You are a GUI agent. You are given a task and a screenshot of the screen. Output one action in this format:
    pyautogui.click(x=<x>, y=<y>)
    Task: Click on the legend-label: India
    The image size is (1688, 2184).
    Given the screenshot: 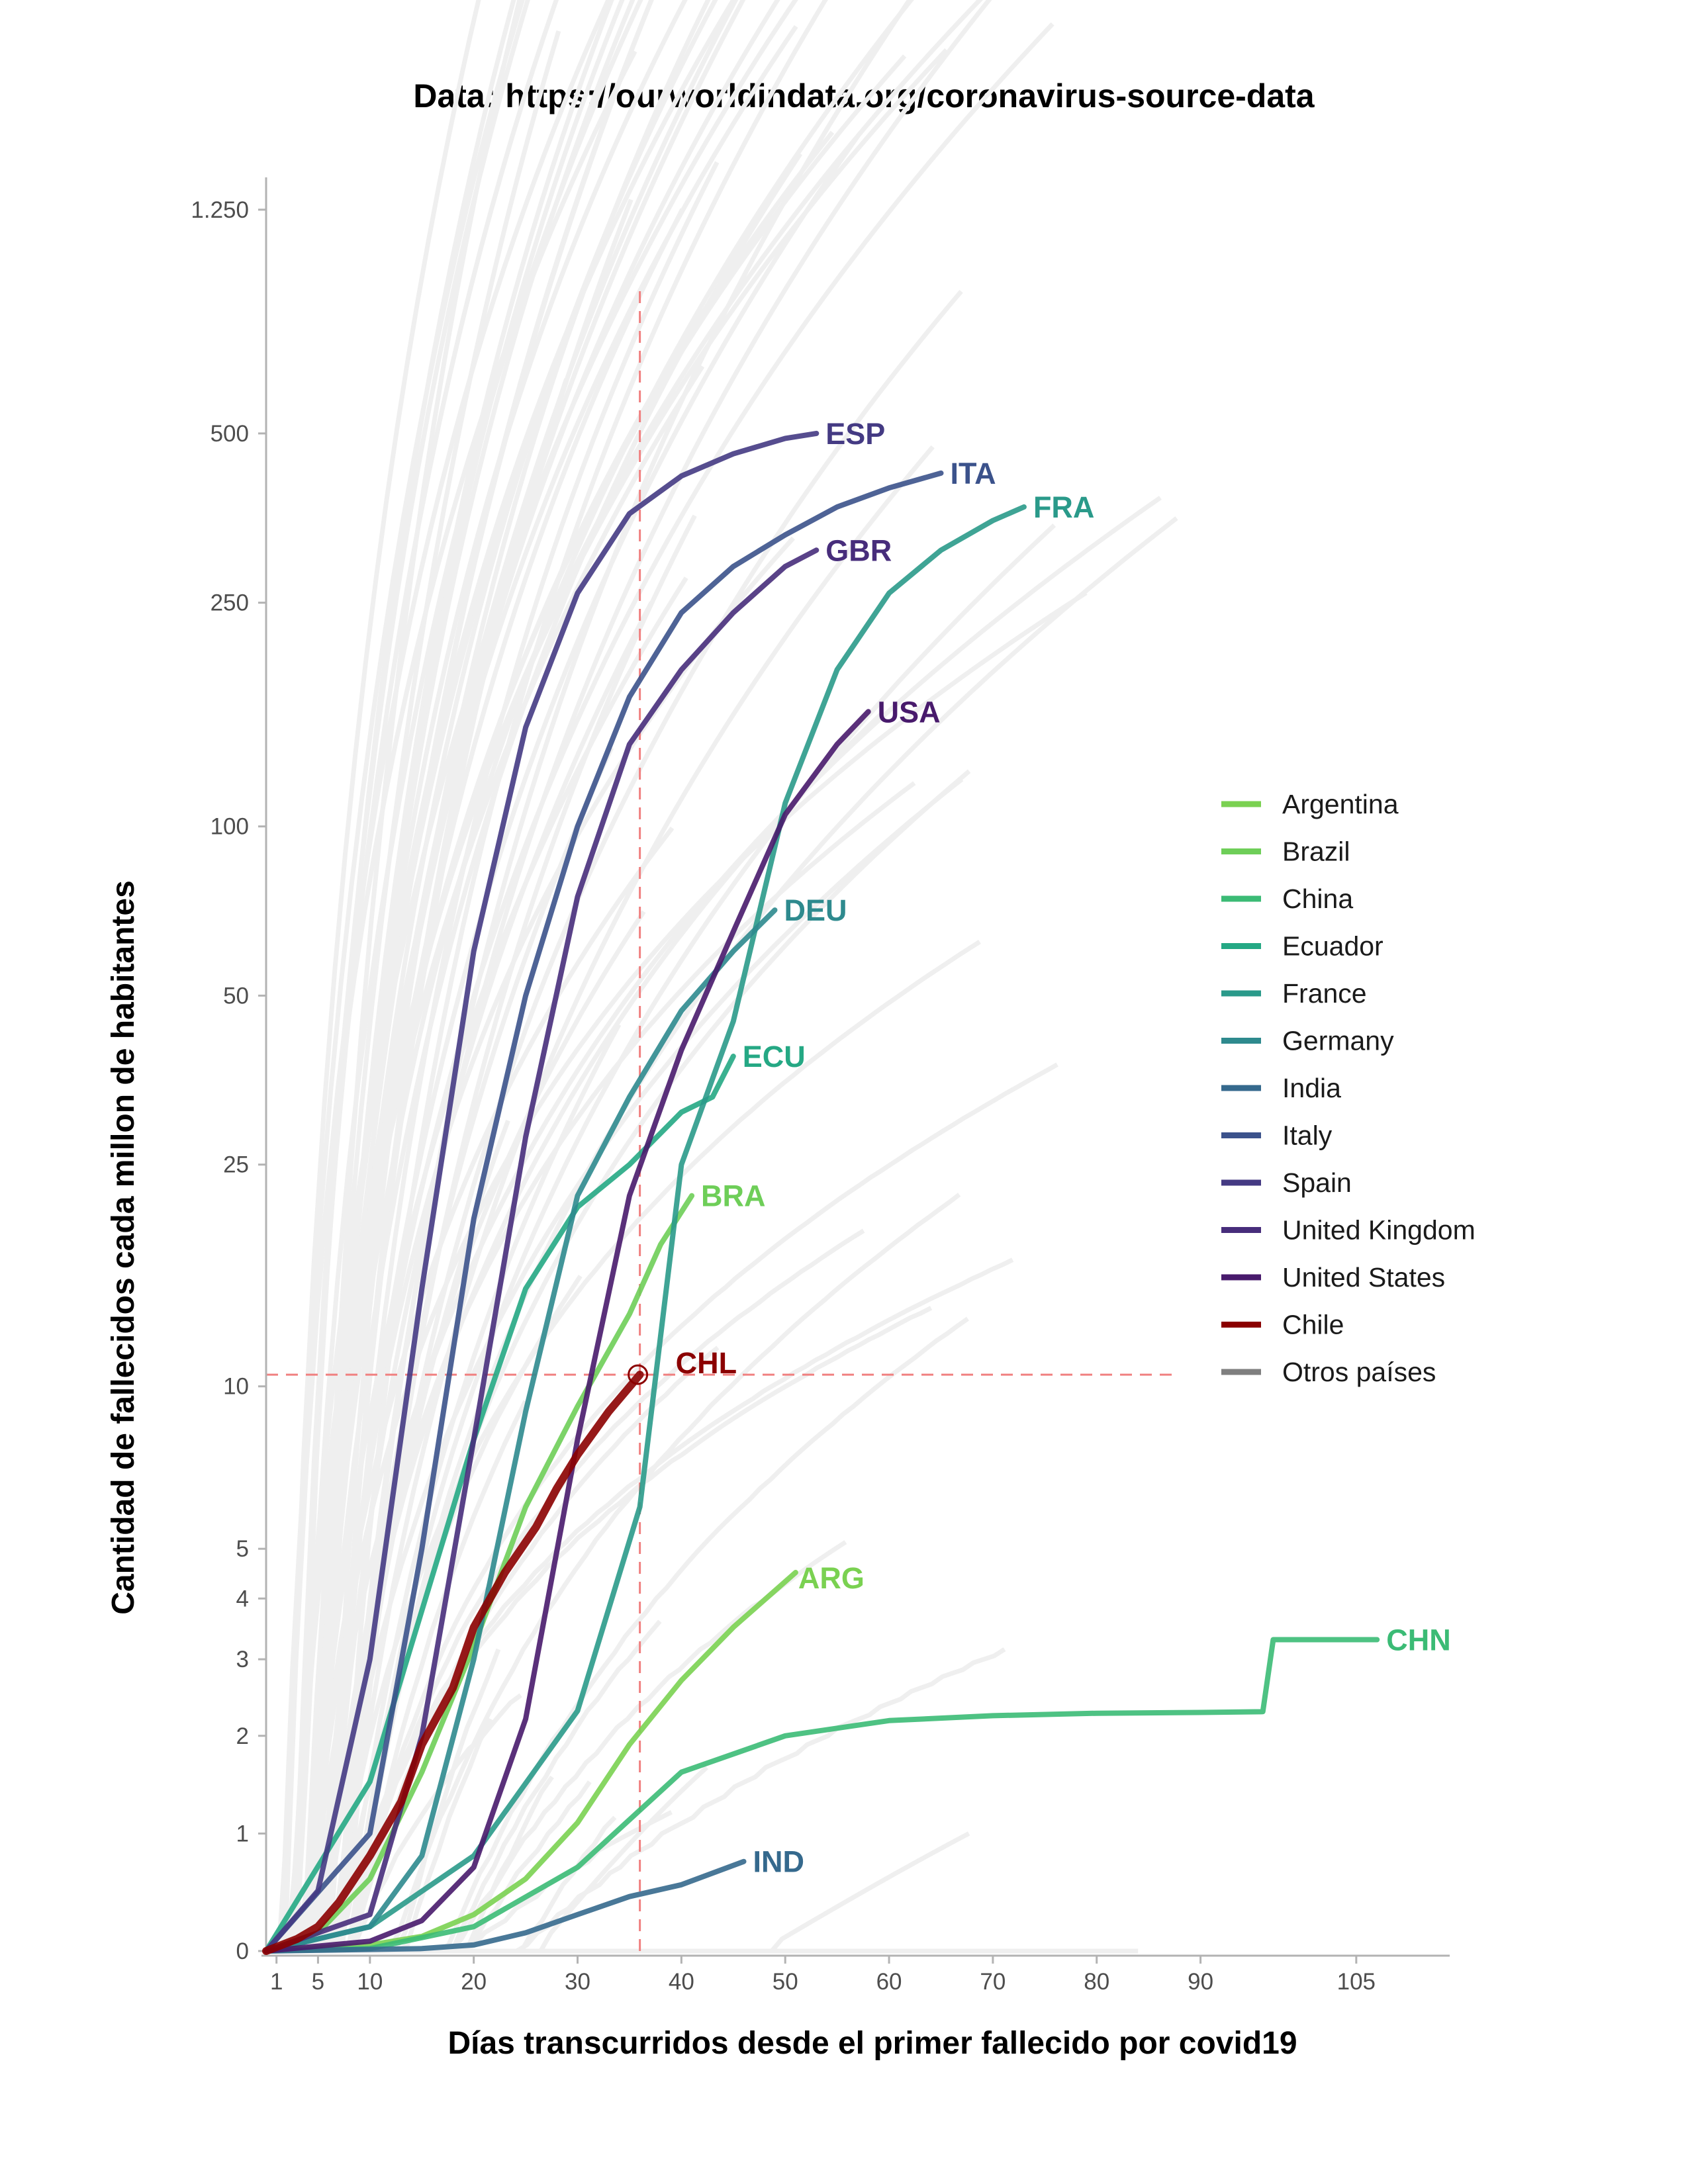 What is the action you would take?
    pyautogui.click(x=1311, y=1088)
    